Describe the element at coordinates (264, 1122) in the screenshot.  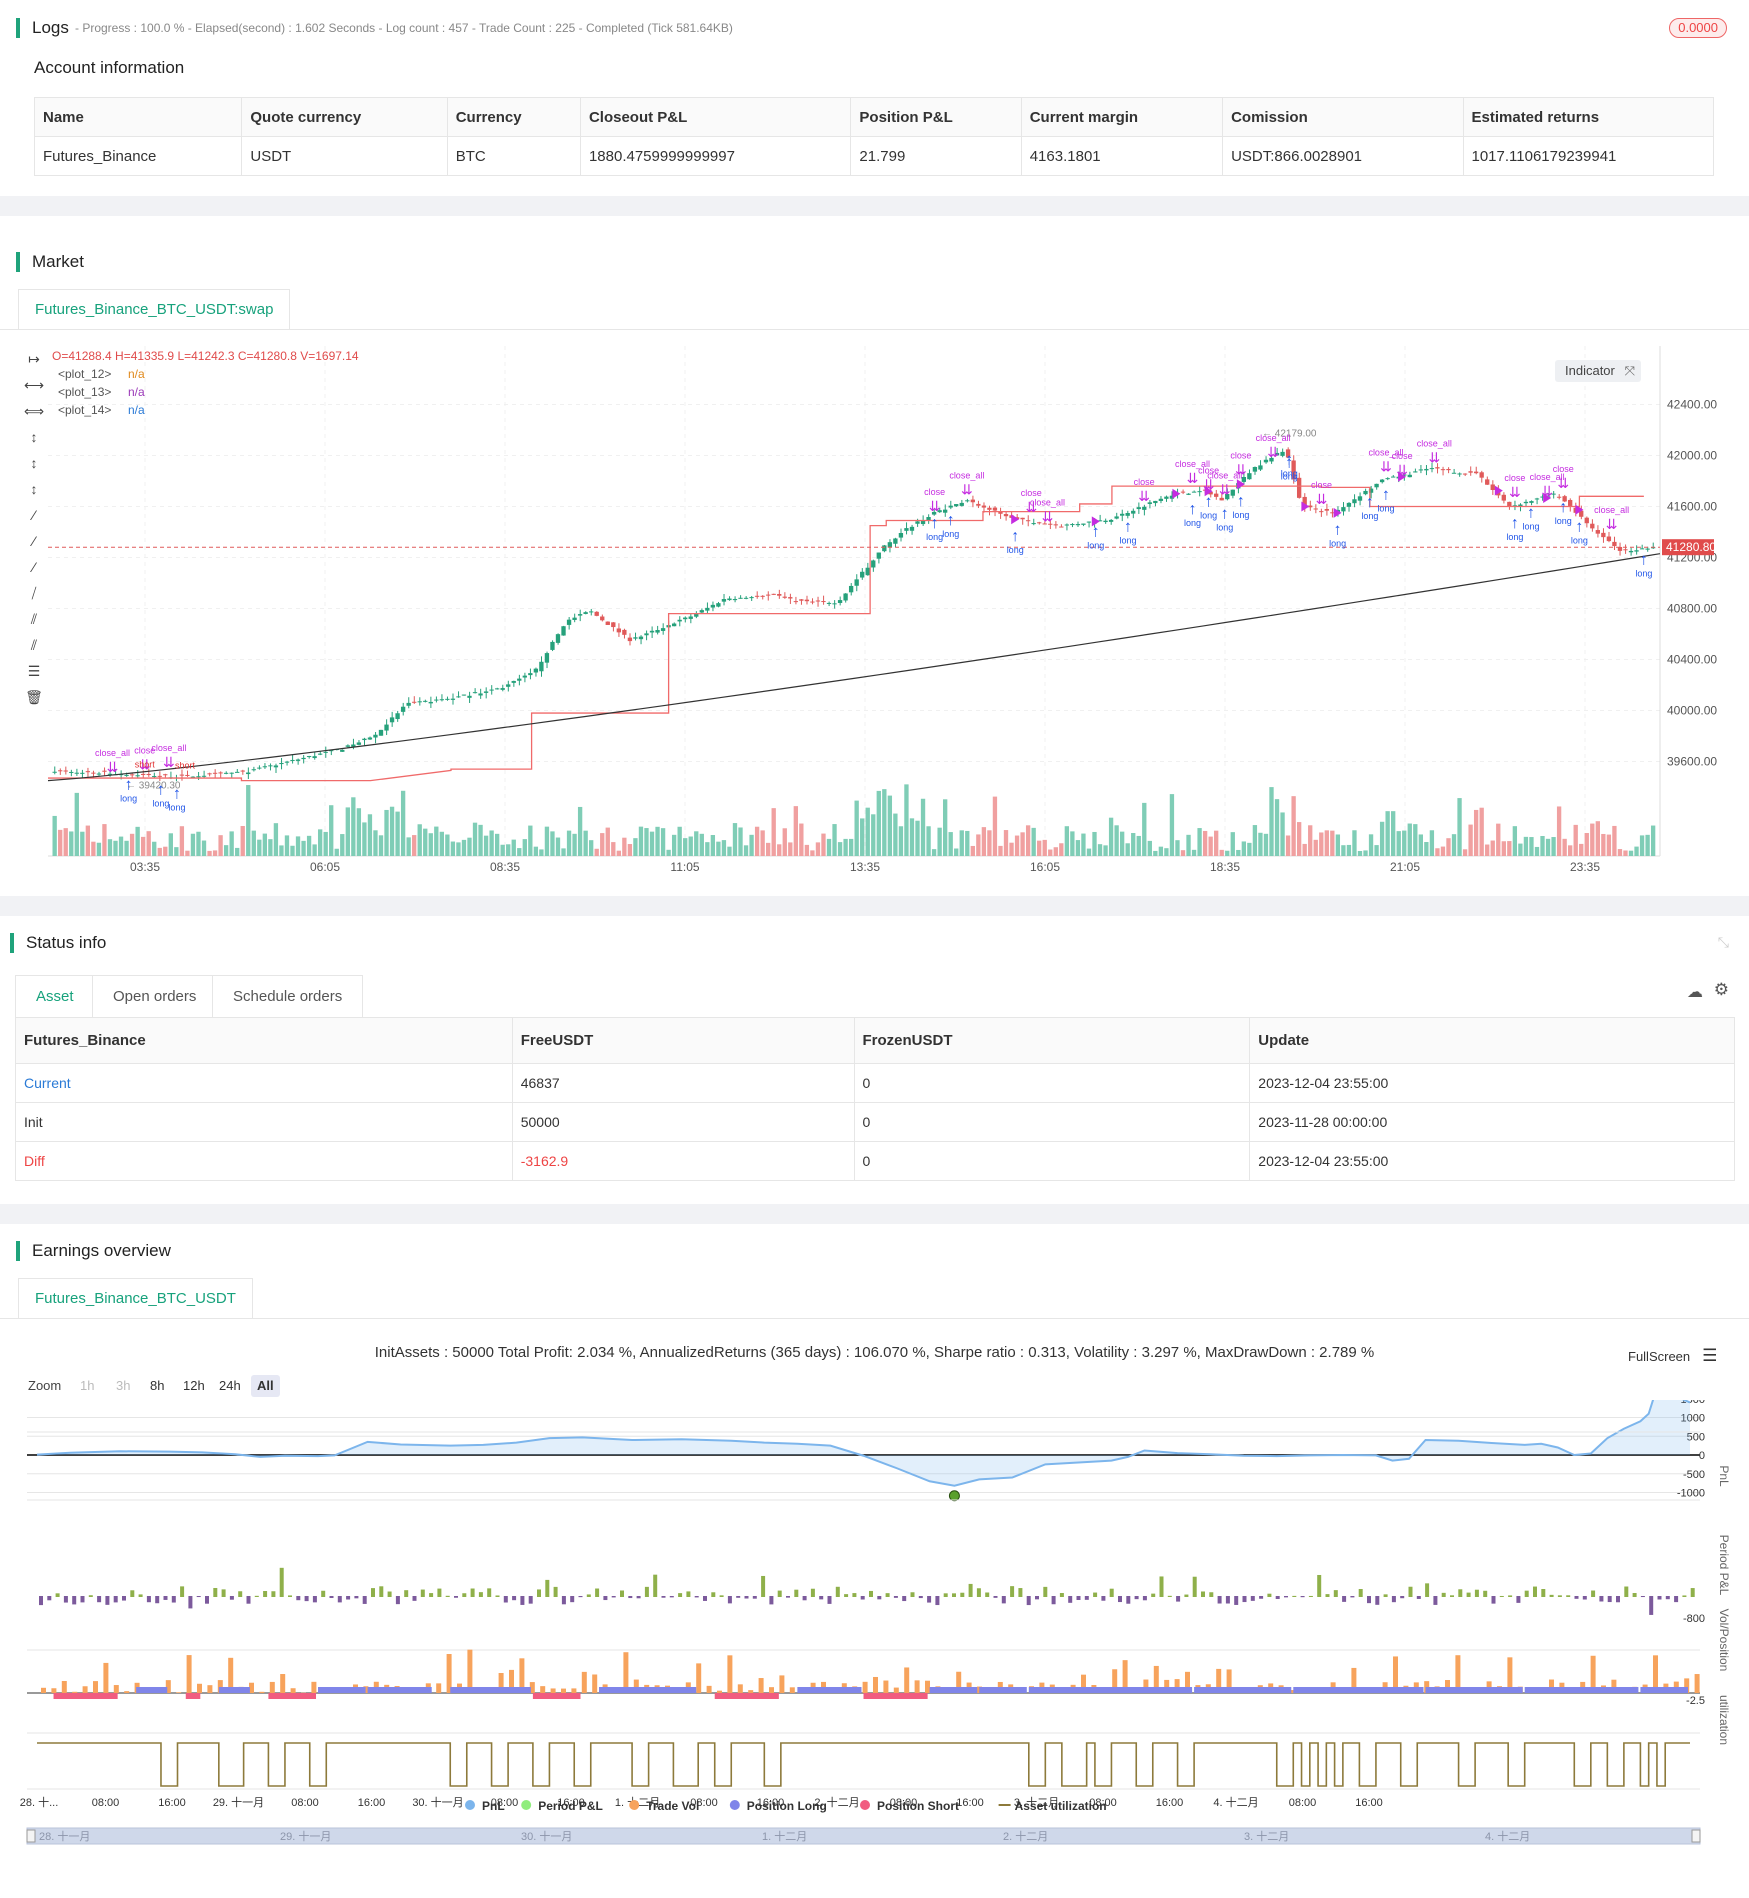
I see `asset-row-label: Init` at that location.